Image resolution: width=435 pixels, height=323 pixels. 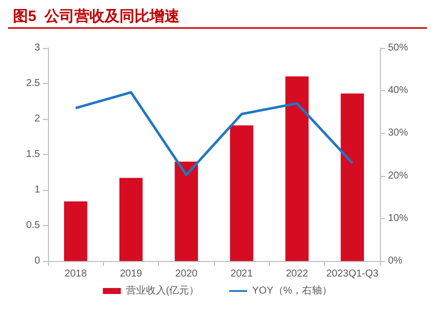 I want to click on x-tick-label: 2020, so click(x=186, y=274).